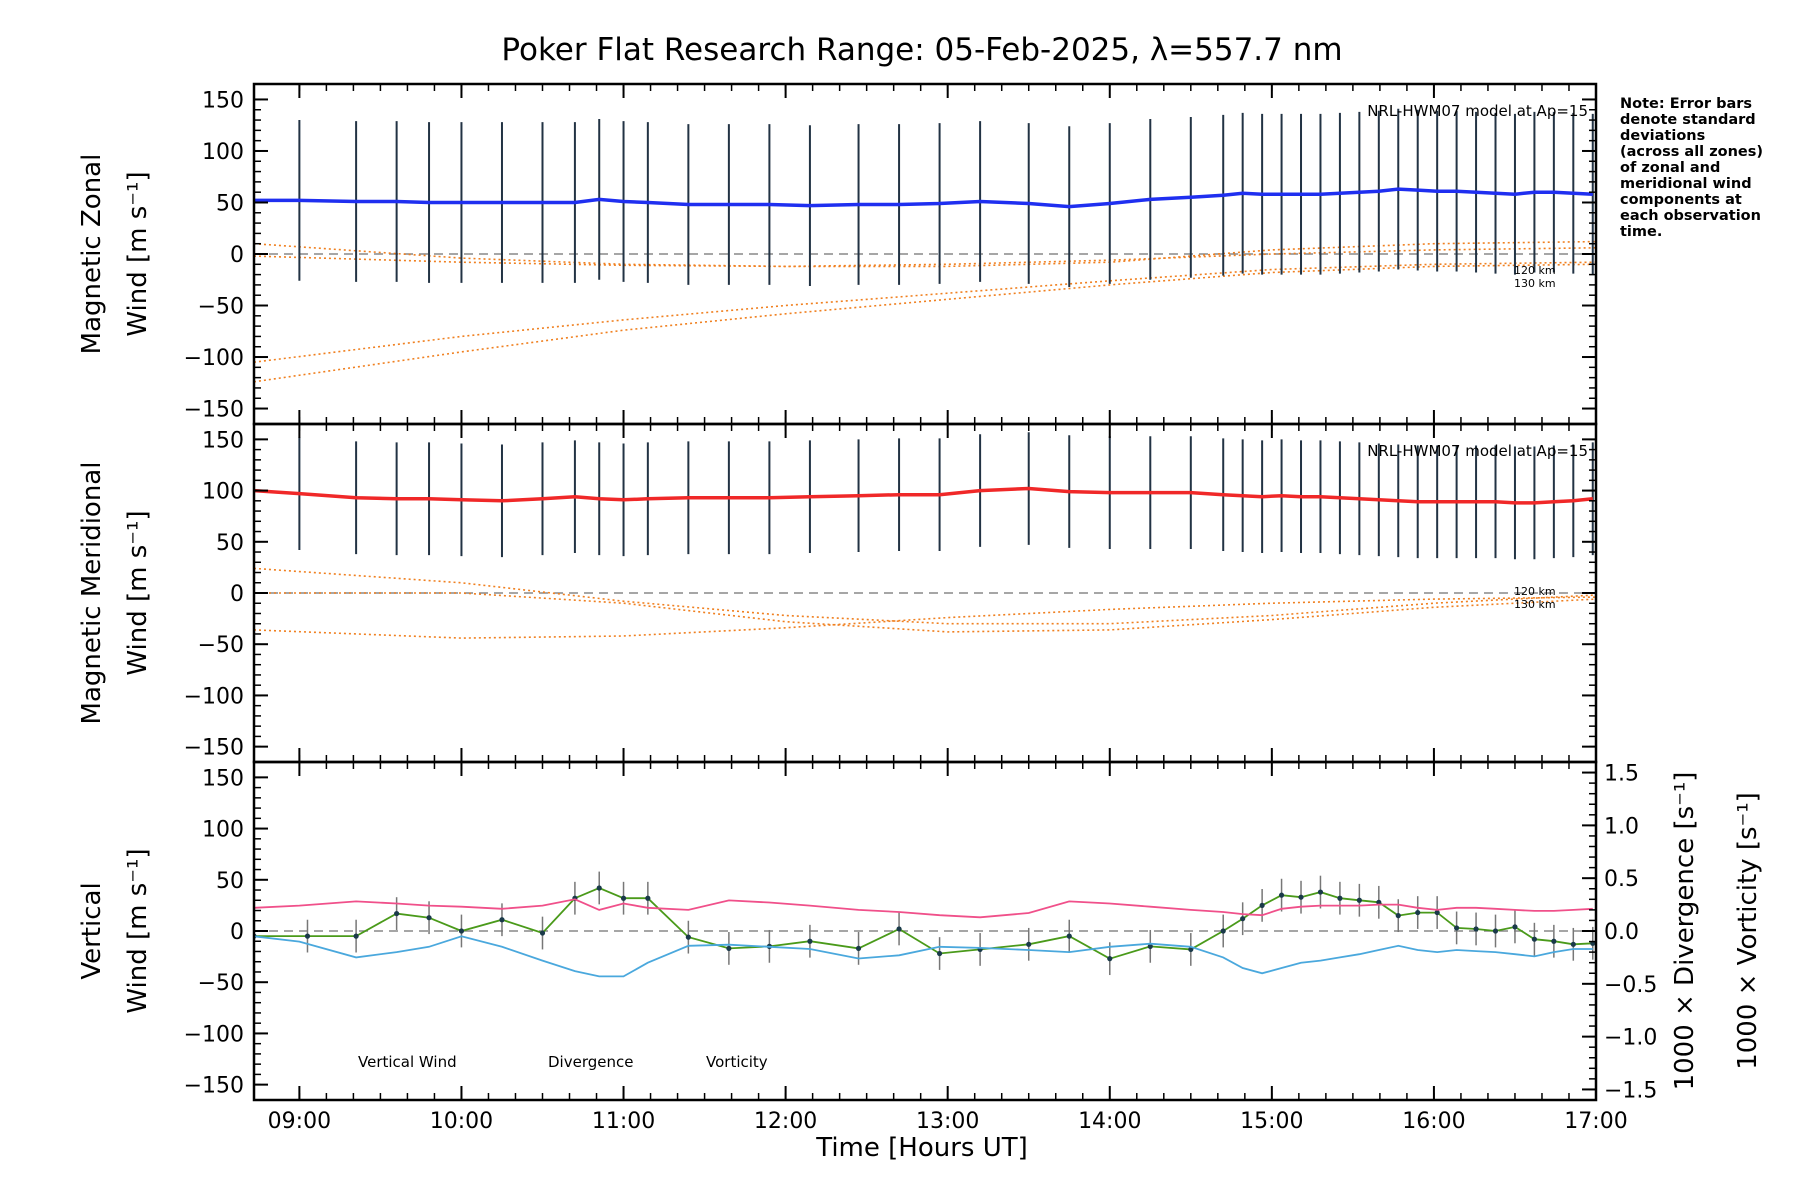 The width and height of the screenshot is (1800, 1200). What do you see at coordinates (921, 1148) in the screenshot?
I see `x-axis-label: Time [Hours UT]` at bounding box center [921, 1148].